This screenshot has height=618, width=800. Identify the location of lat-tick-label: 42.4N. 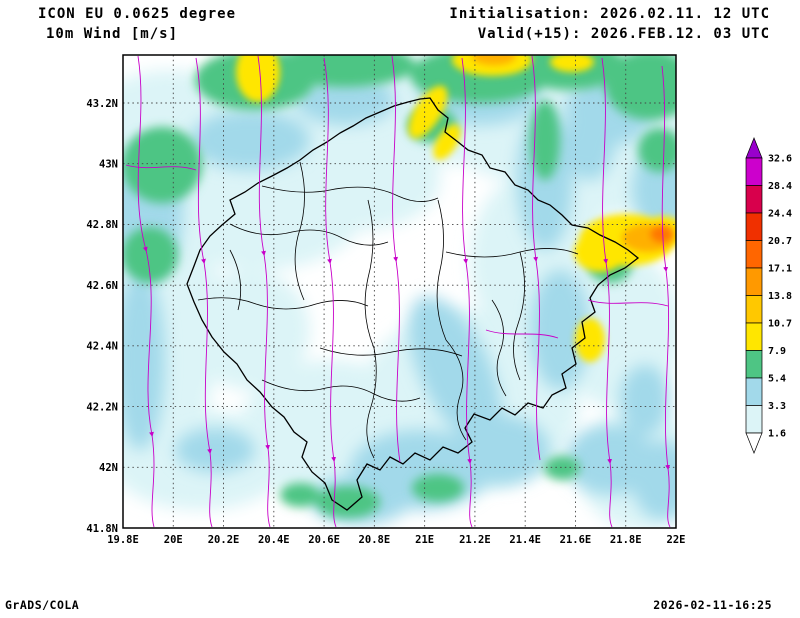
(102, 347).